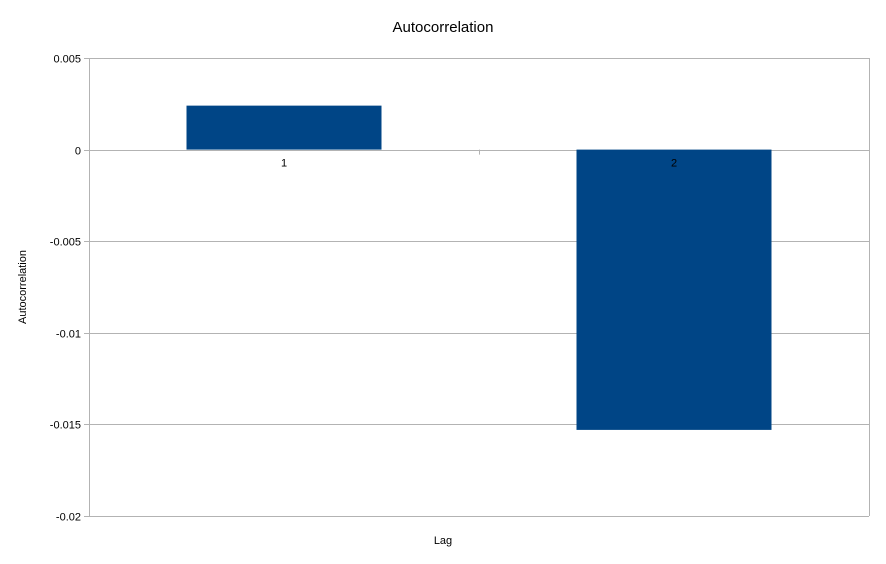  Describe the element at coordinates (68, 518) in the screenshot. I see `y-tick-label: -0.02` at that location.